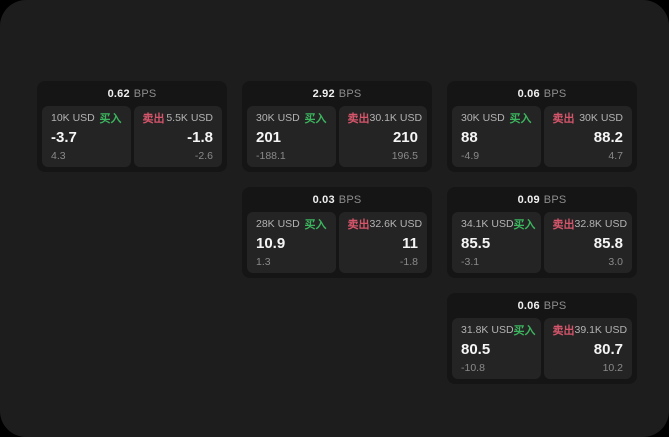  Describe the element at coordinates (410, 244) in the screenshot. I see `sell-price: 11` at that location.